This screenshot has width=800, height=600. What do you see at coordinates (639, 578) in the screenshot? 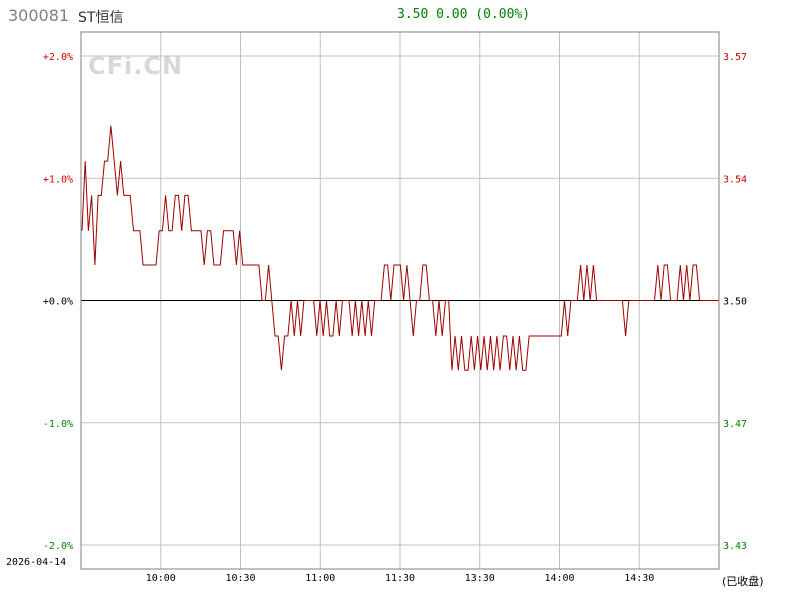
I see `x-tick-label: 14:30` at bounding box center [639, 578].